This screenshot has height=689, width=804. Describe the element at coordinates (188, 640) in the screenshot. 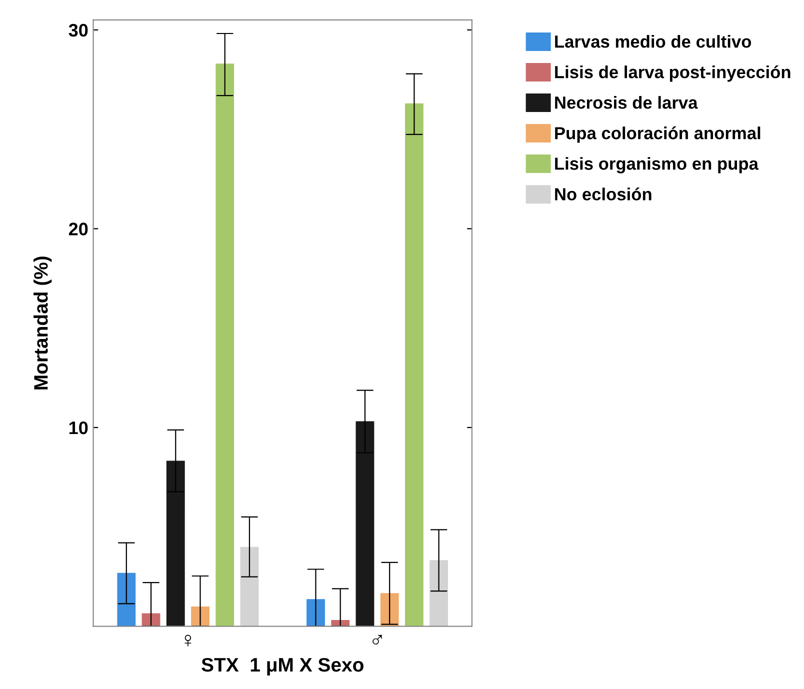

I see `x-tick-label: ♀` at that location.